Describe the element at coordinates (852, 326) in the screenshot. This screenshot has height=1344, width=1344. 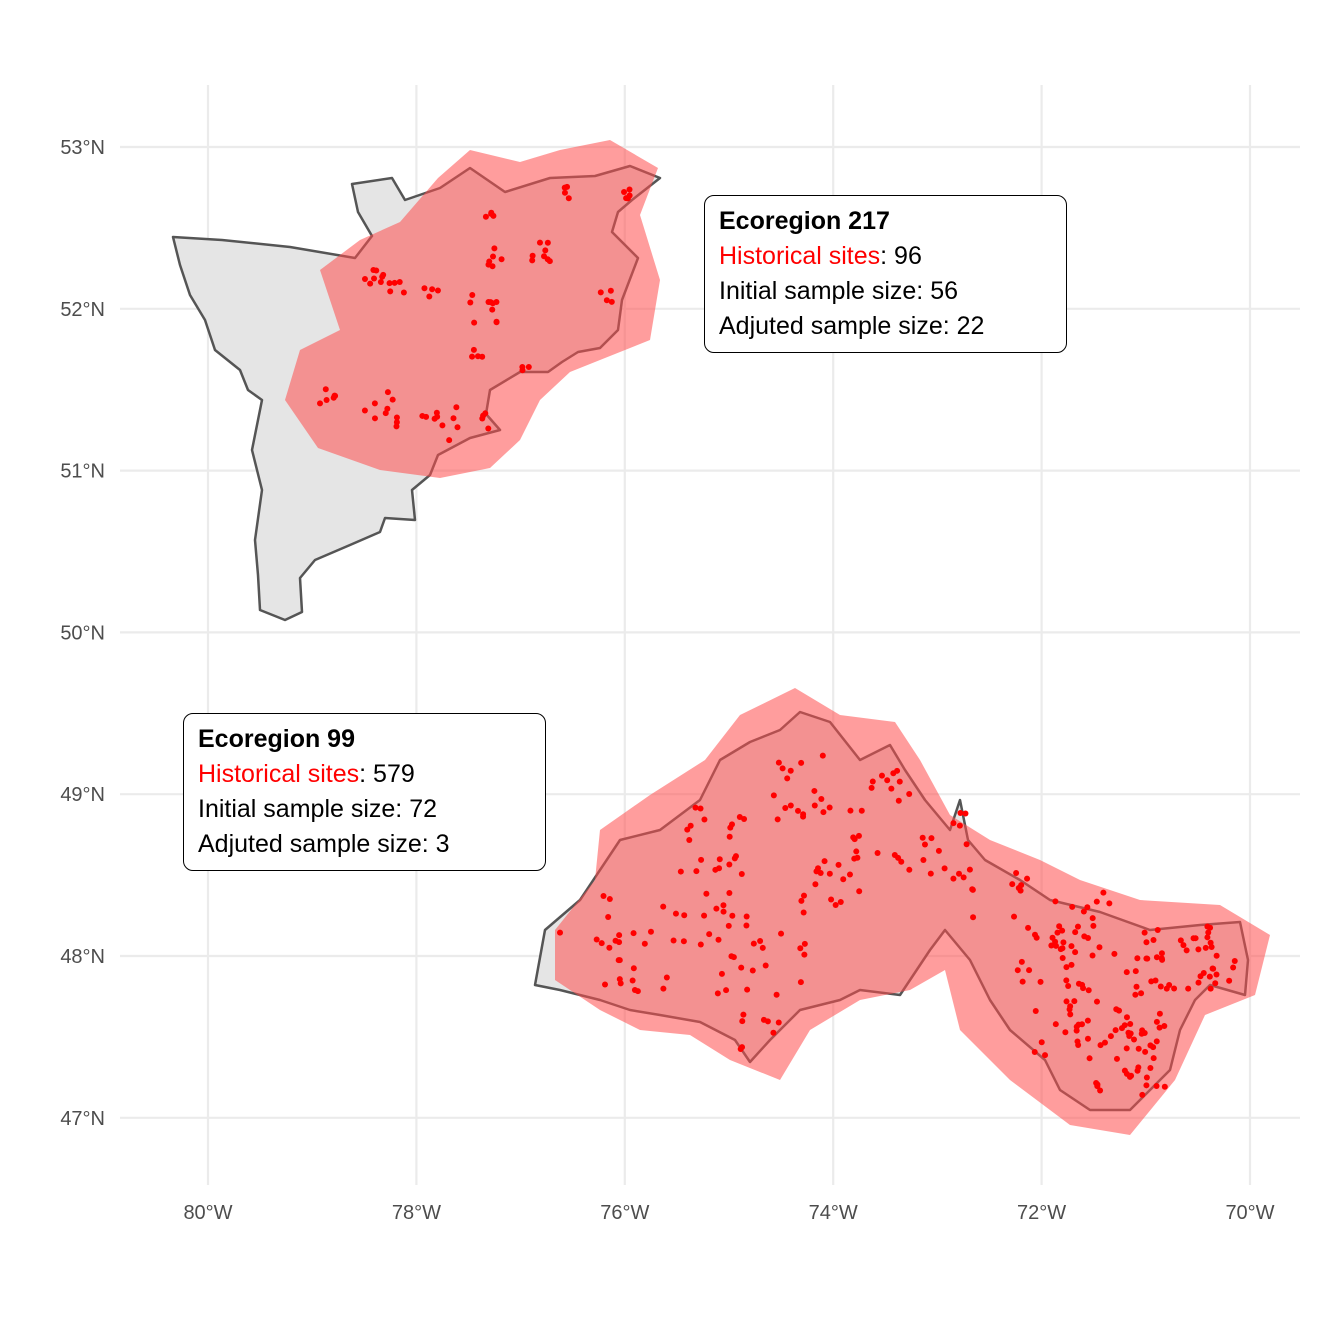
I see `adjusted-sample-size: Adjuted sample size: 22` at that location.